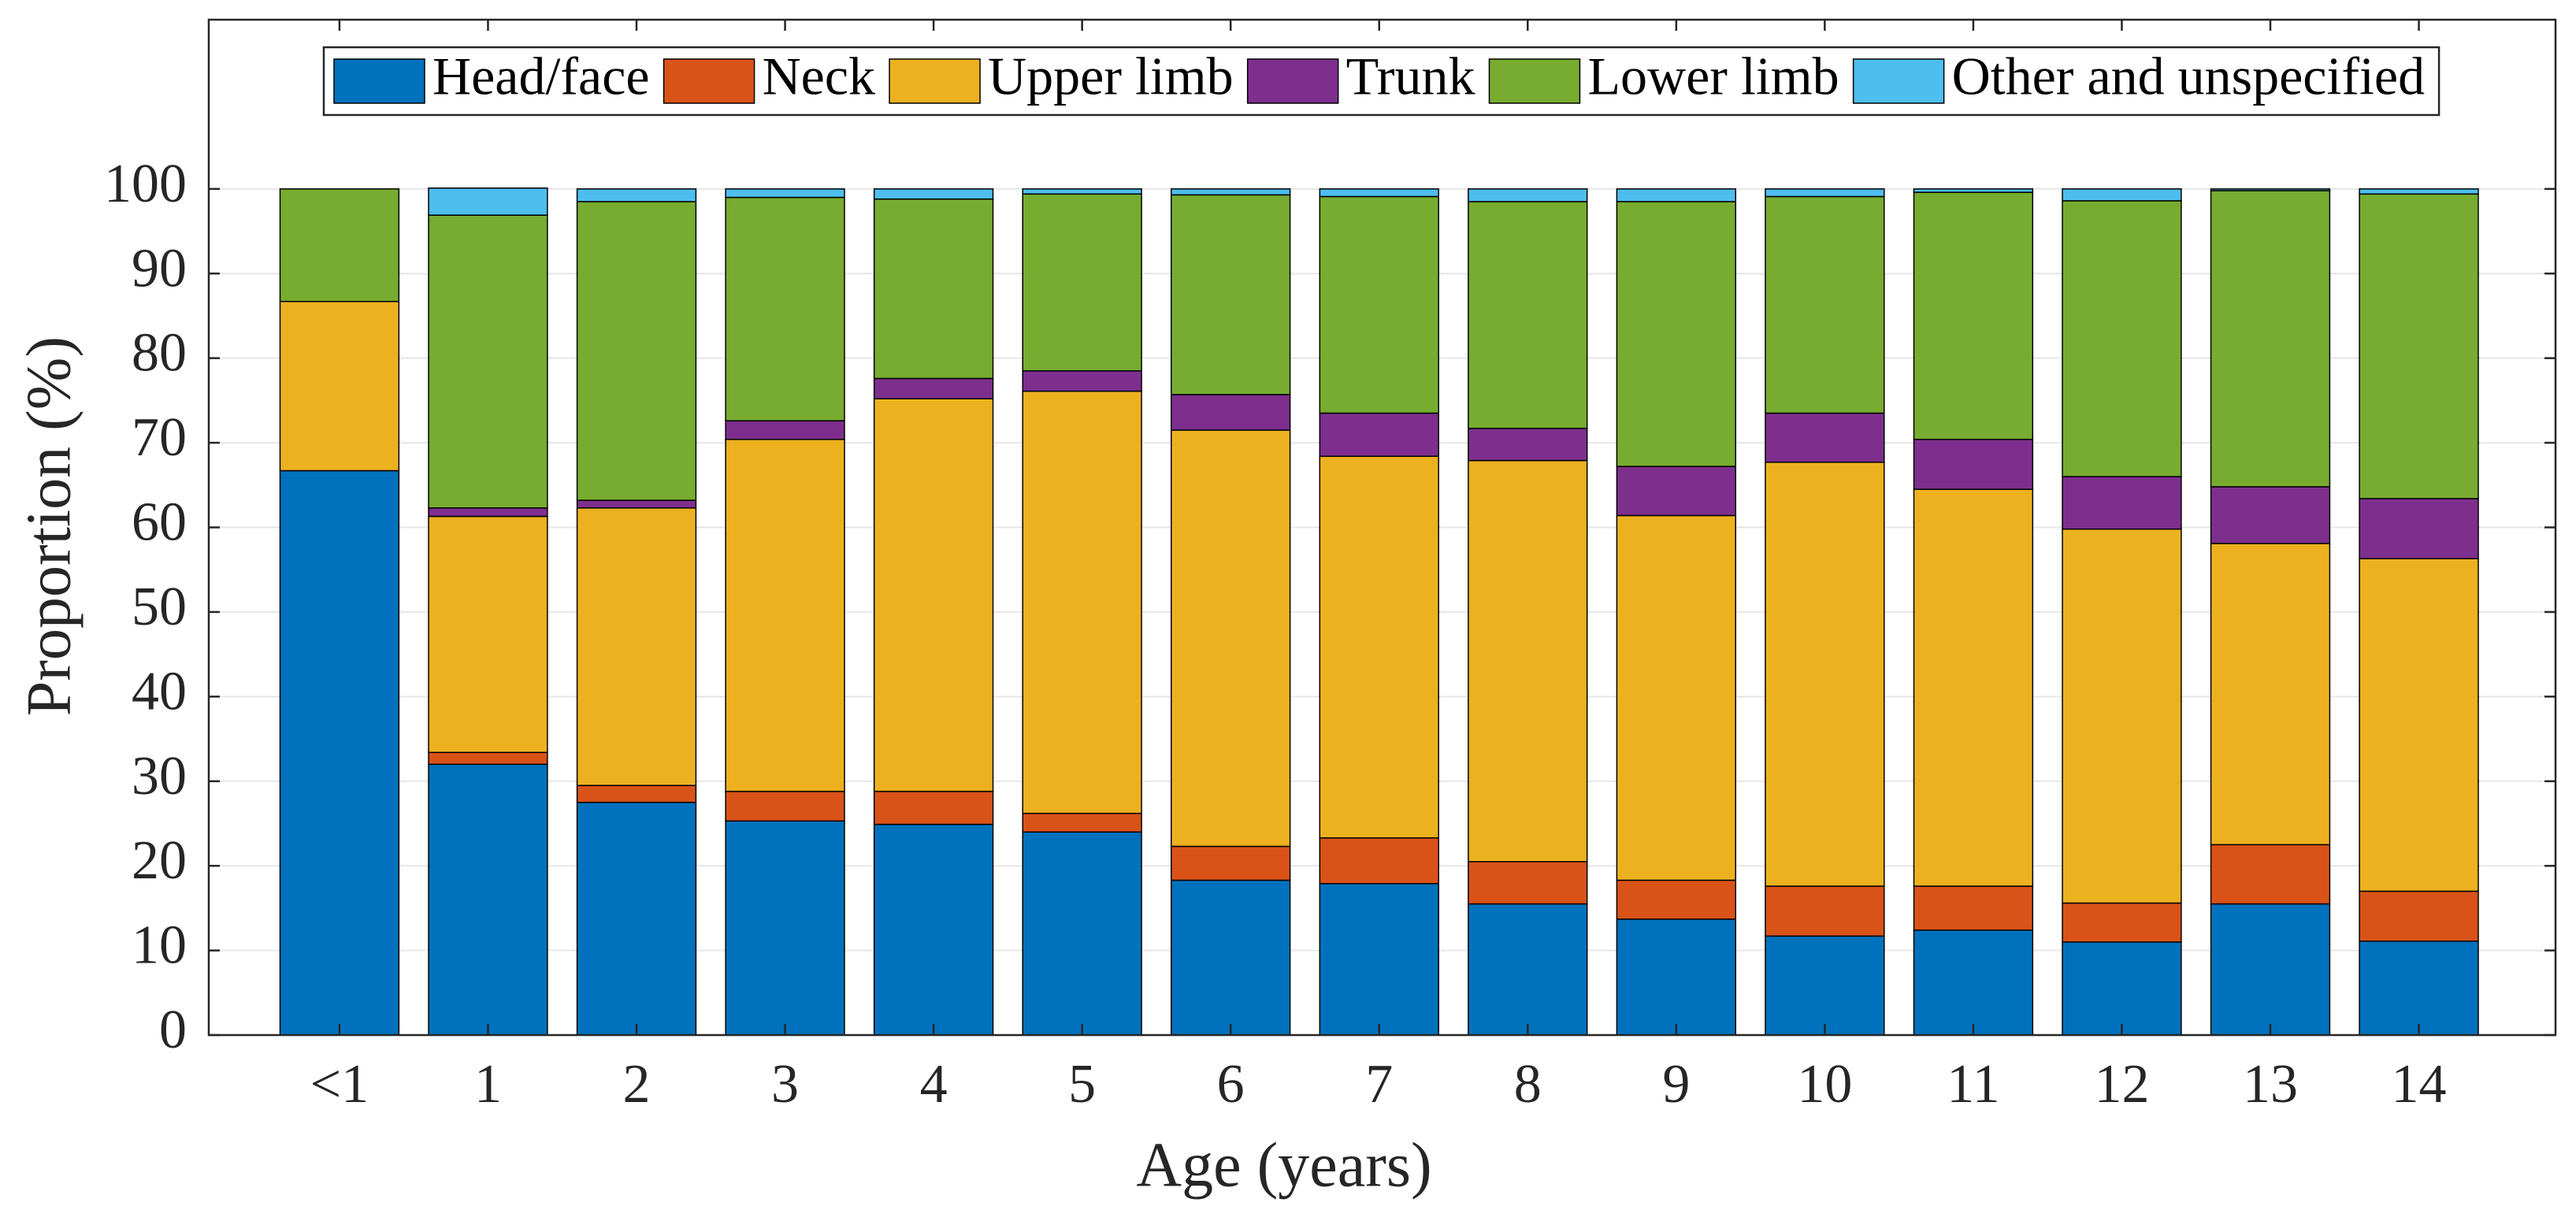 This screenshot has height=1232, width=2576. Describe the element at coordinates (819, 76) in the screenshot. I see `legend-label: Neck` at that location.